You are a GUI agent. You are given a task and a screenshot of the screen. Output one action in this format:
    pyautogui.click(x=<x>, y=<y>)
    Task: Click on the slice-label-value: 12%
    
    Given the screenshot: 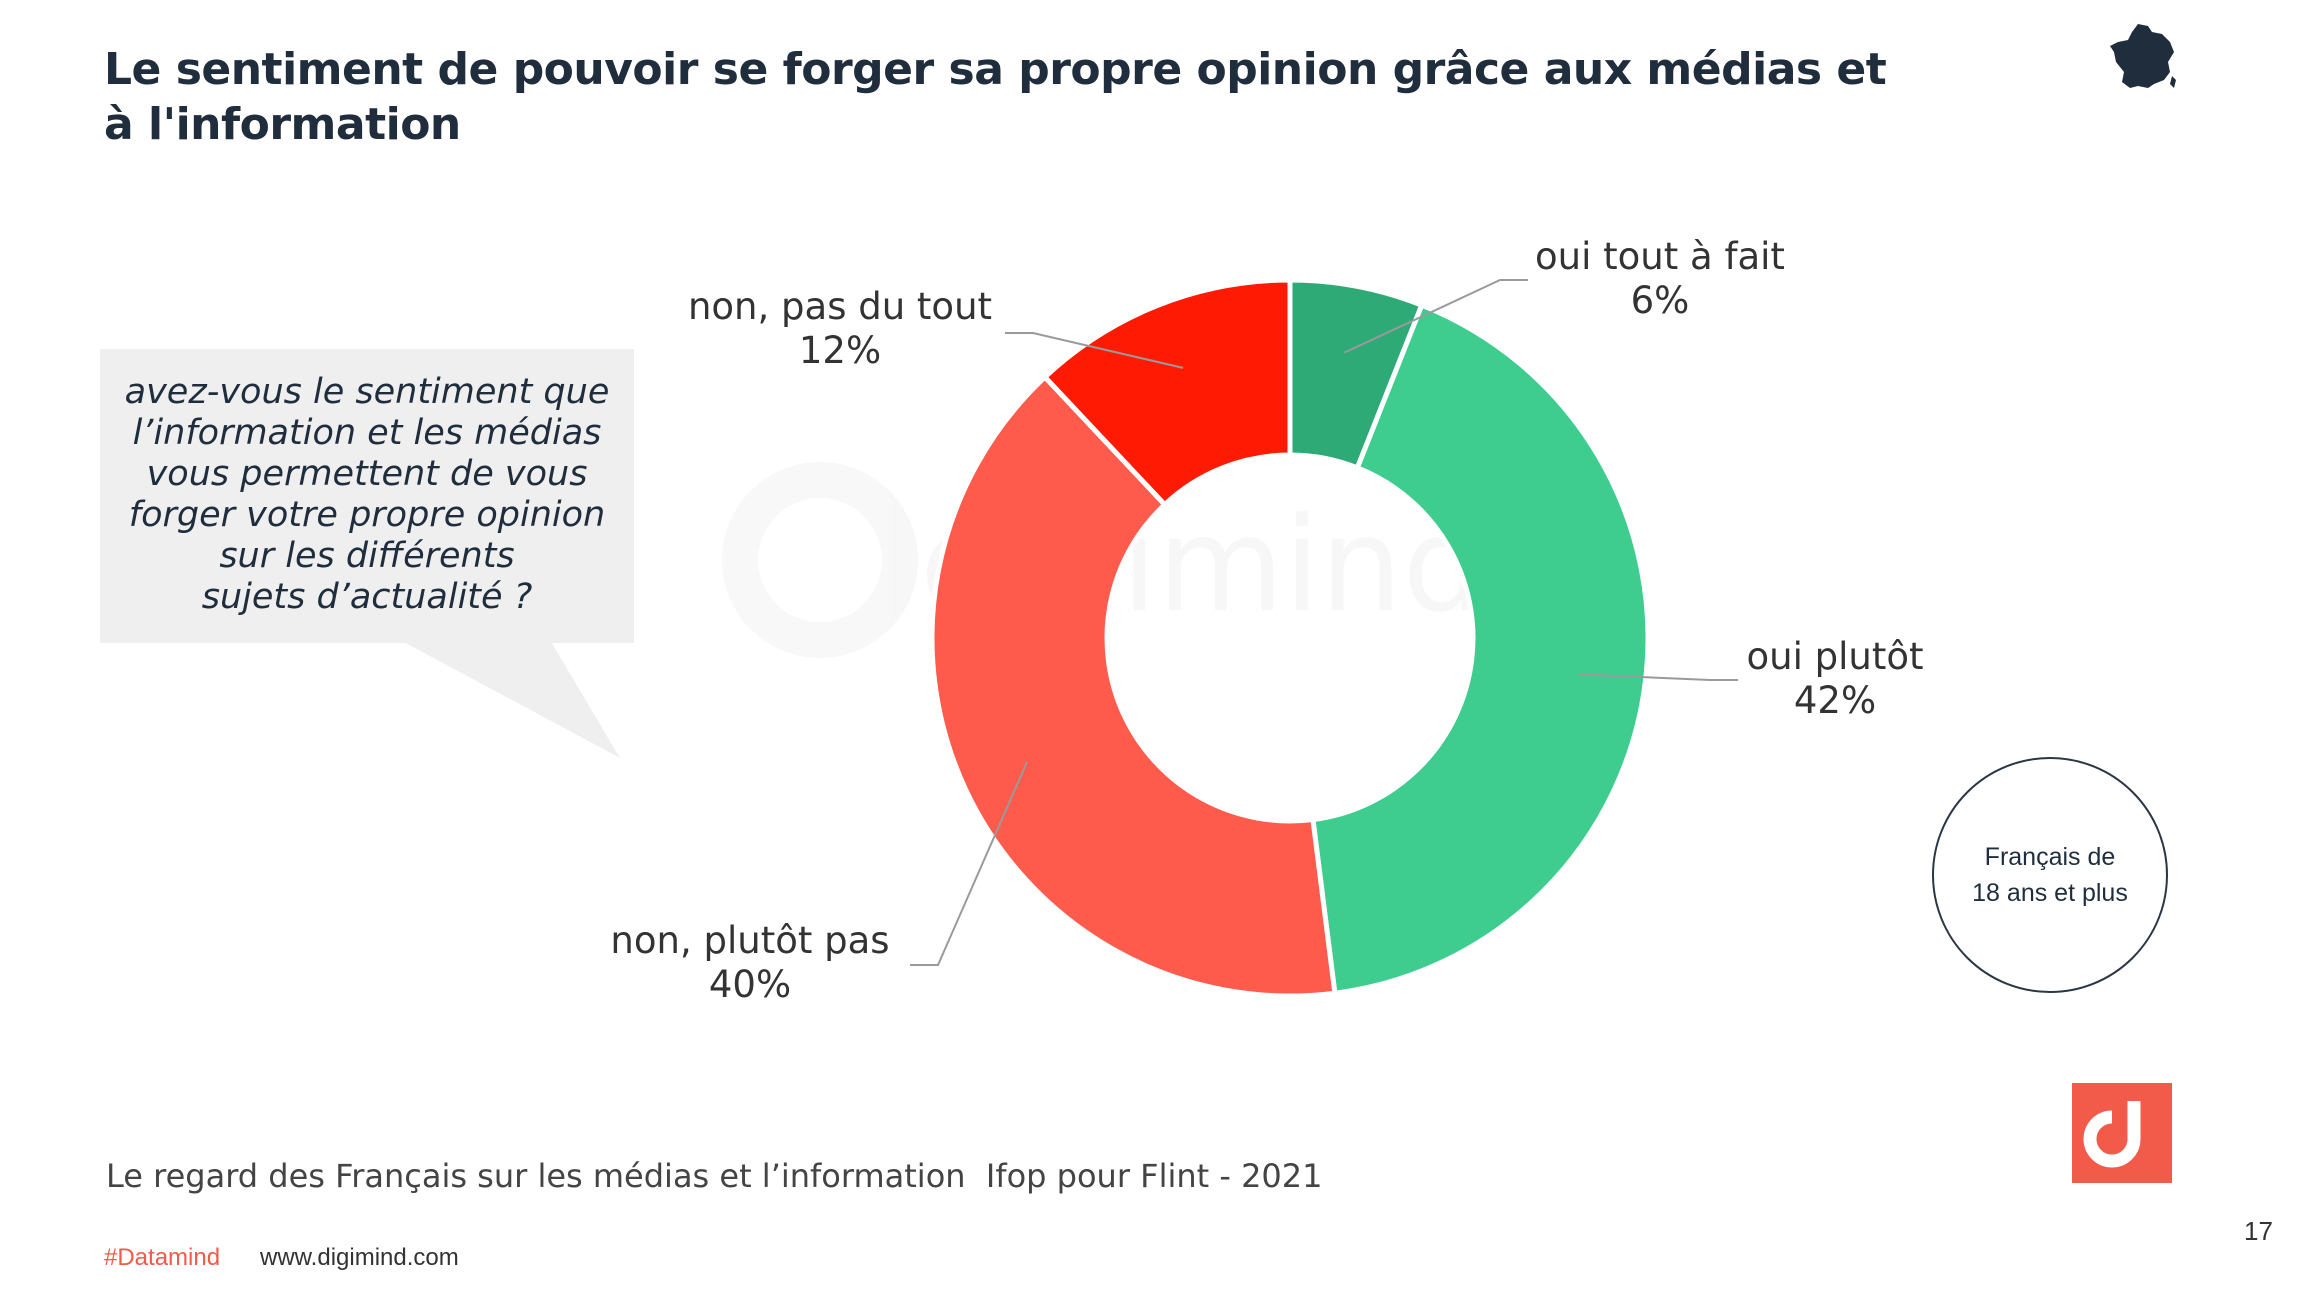 What is the action you would take?
    pyautogui.click(x=840, y=350)
    